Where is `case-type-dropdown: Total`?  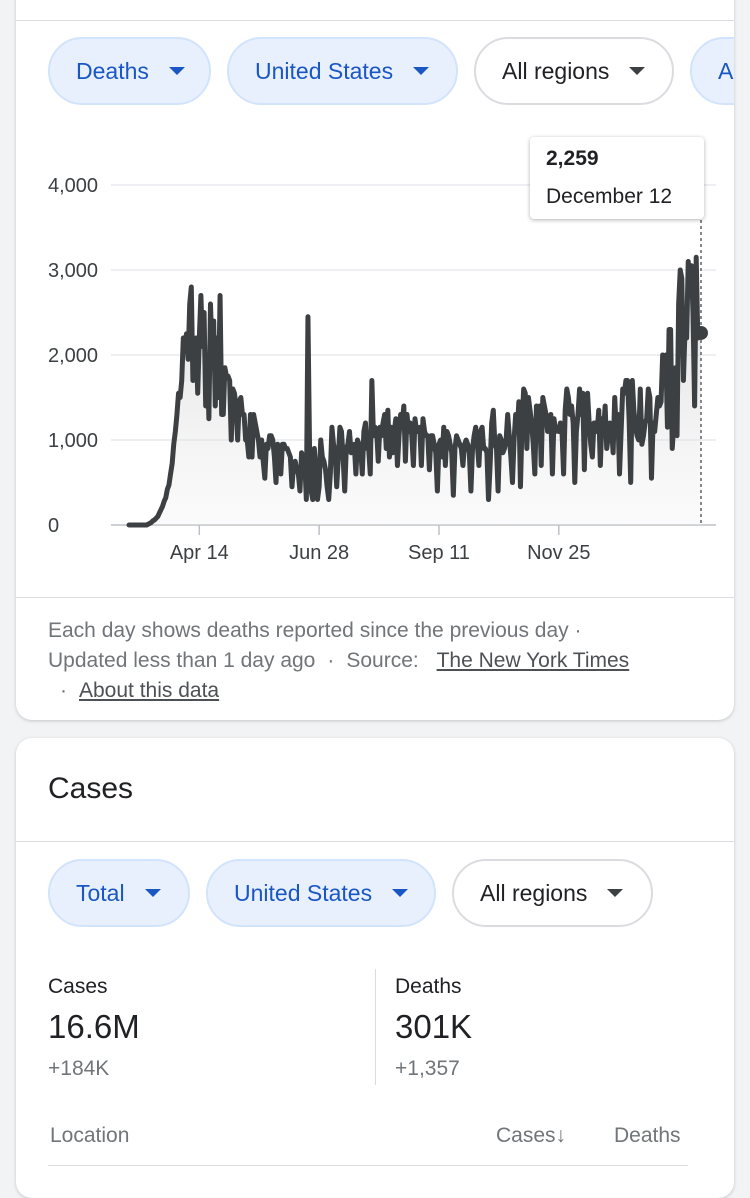
case-type-dropdown: Total is located at coordinates (119, 893).